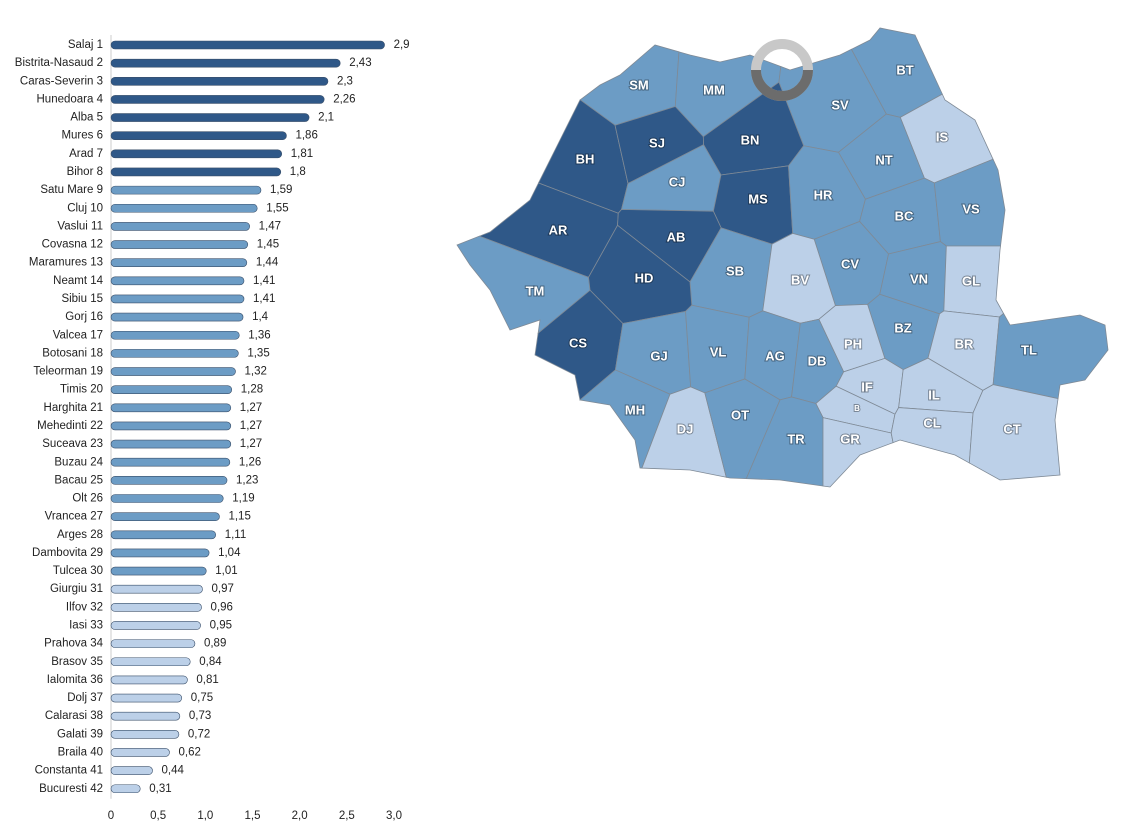  Describe the element at coordinates (402, 45) in the screenshot. I see `value-label: 2,9` at that location.